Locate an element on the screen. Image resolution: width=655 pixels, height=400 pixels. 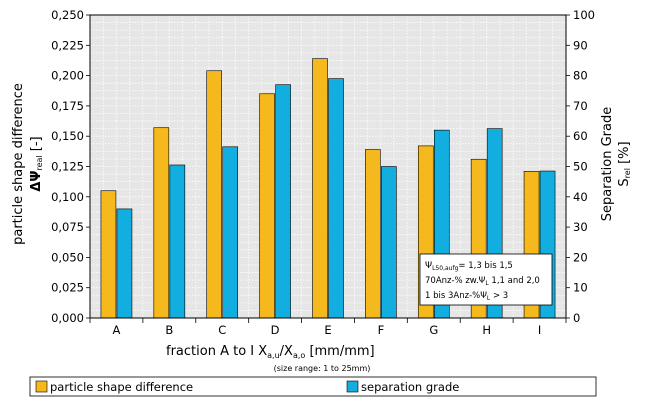
left-axis-title: particle shape difference is located at coordinates (18, 164).